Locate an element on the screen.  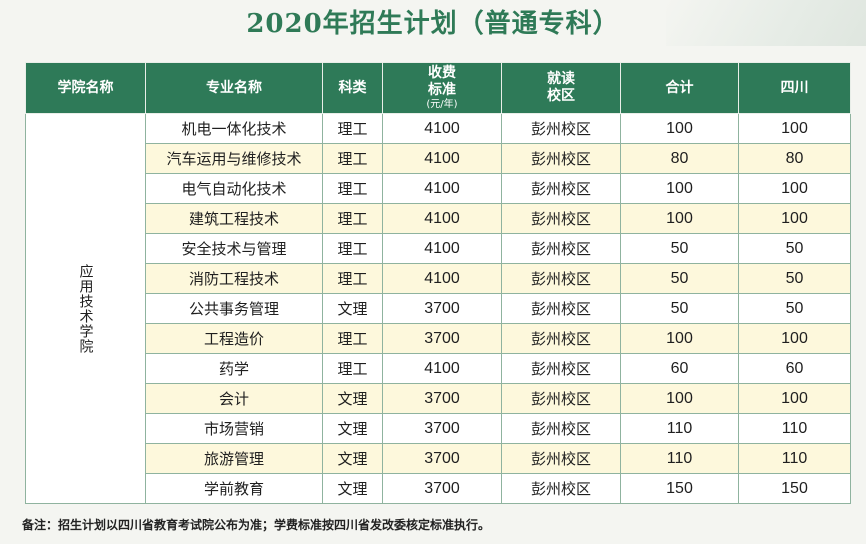
table-row: 旅游管理 文理 3700 彭州校区 110 110 is located at coordinates (438, 458).